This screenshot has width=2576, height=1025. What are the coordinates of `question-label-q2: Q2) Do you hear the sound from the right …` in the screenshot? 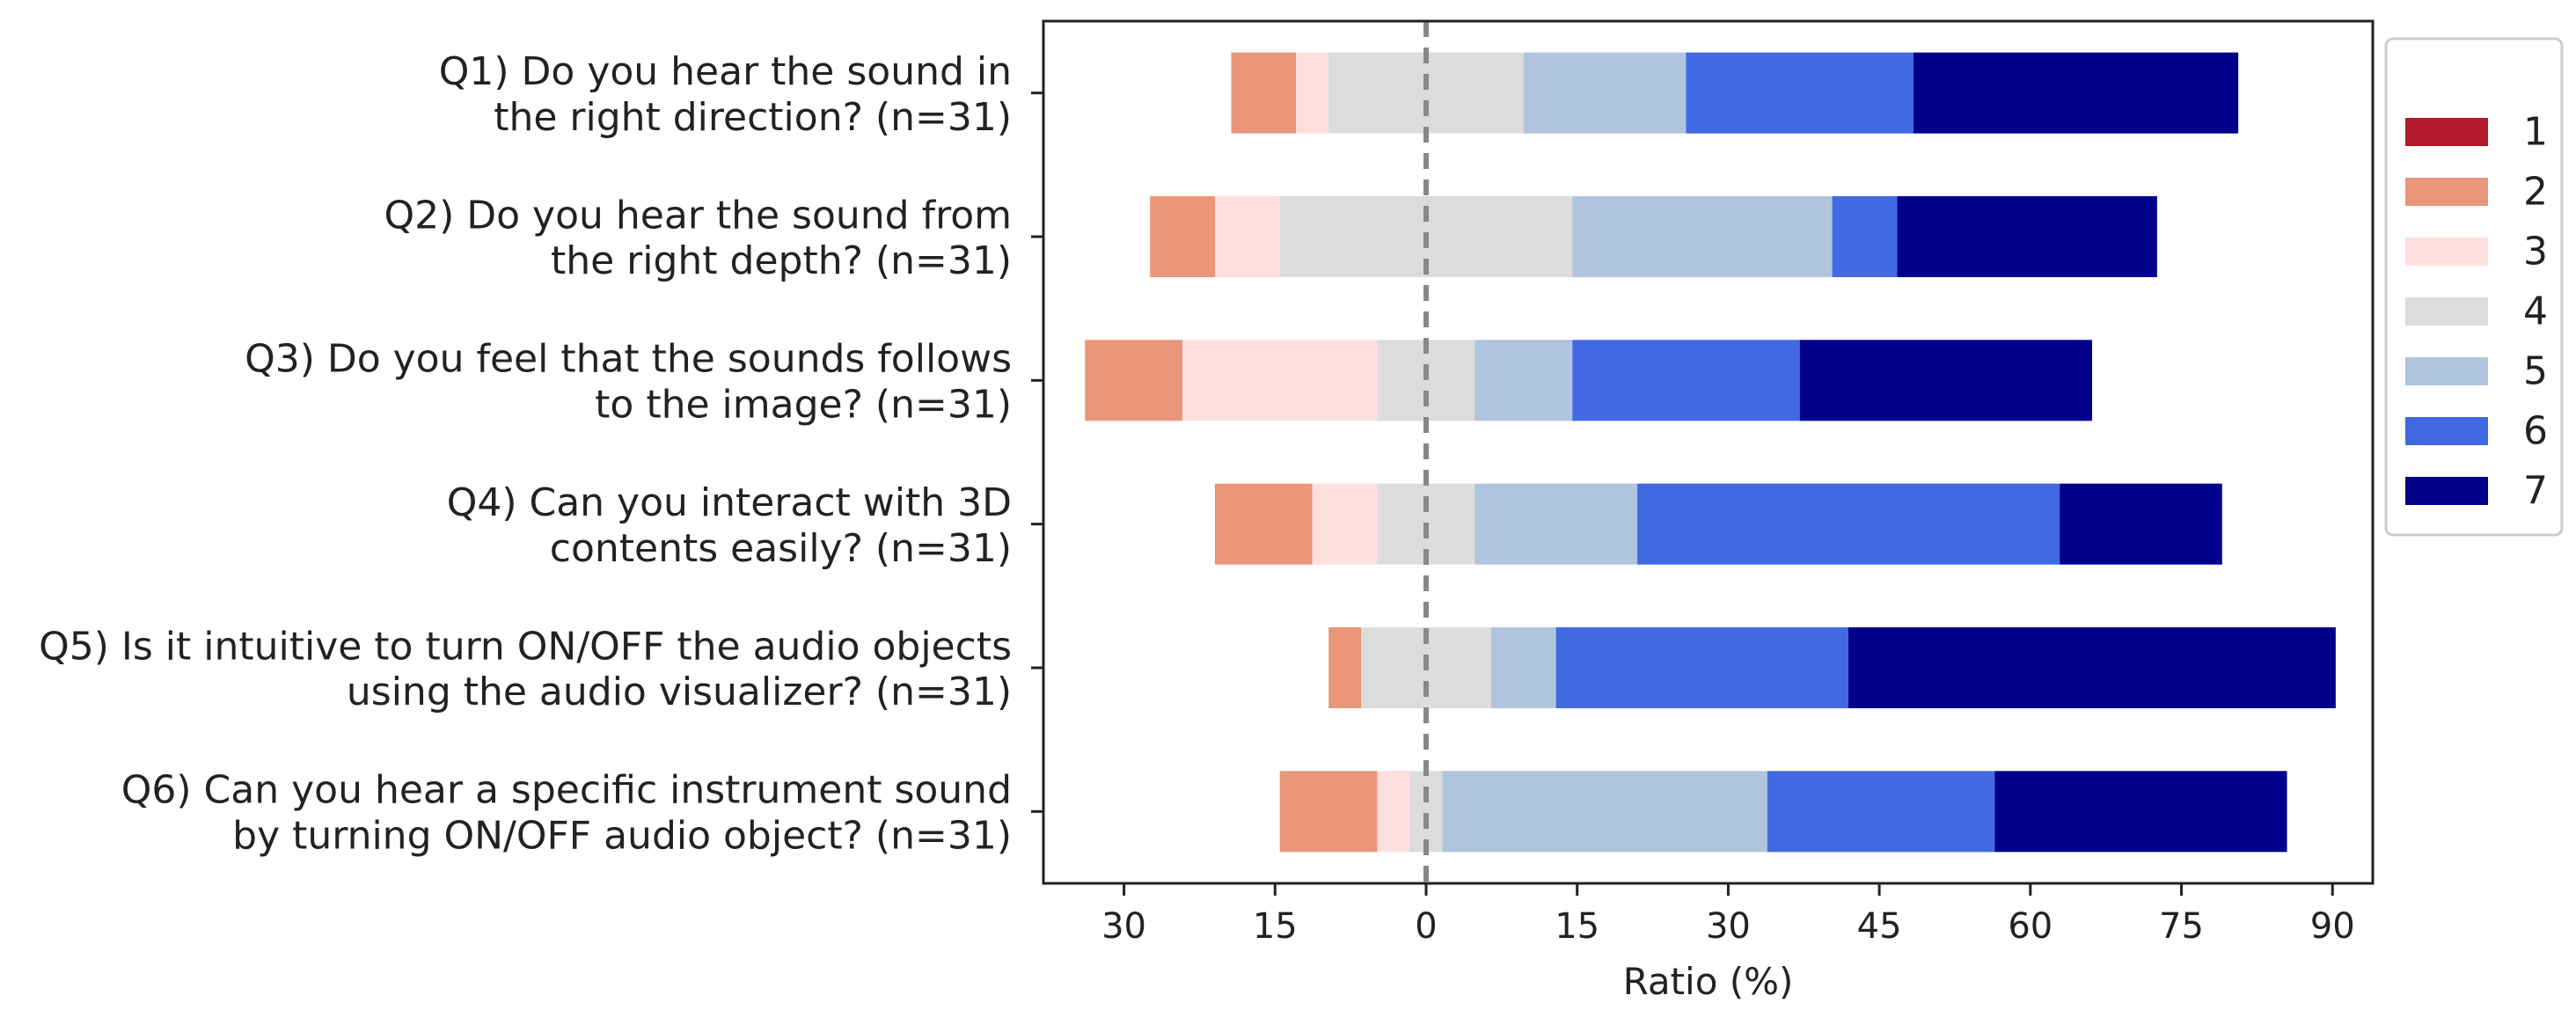 It's located at (698, 238).